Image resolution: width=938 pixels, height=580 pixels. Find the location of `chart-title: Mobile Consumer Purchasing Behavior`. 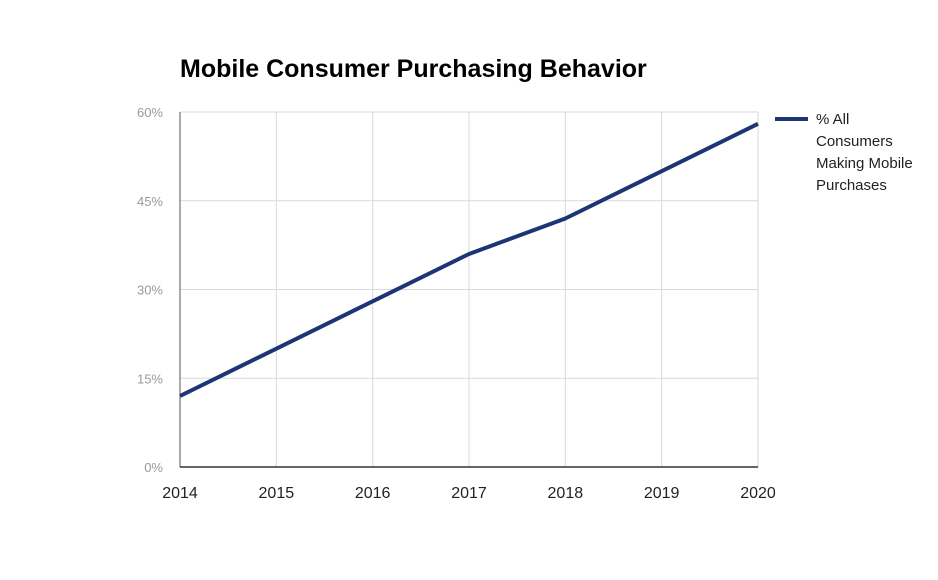

chart-title: Mobile Consumer Purchasing Behavior is located at coordinates (413, 69).